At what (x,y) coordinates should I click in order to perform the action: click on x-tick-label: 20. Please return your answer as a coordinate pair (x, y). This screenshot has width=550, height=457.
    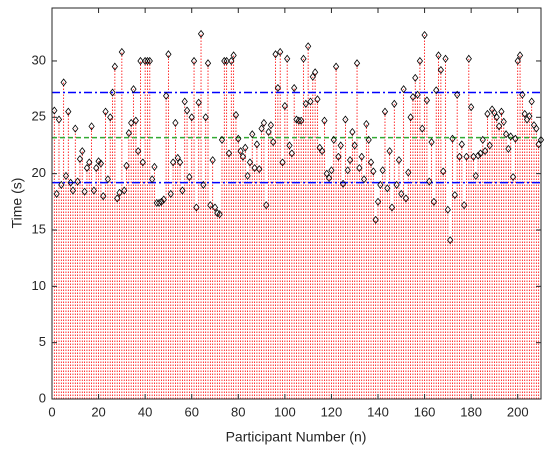
    Looking at the image, I should click on (98, 411).